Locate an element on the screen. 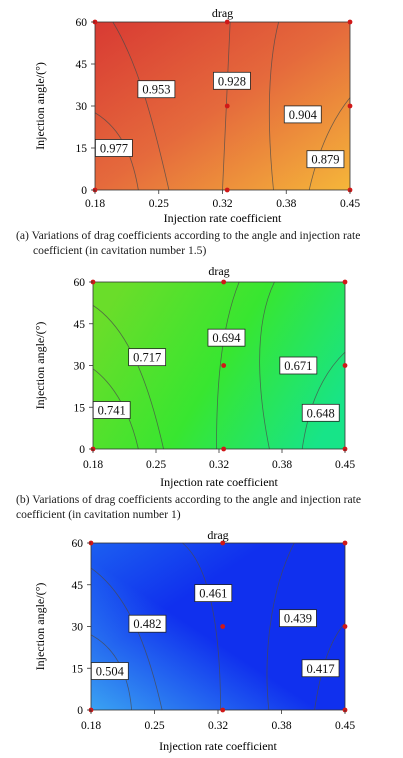 The height and width of the screenshot is (758, 403). contour-label: 0.741 is located at coordinates (112, 411).